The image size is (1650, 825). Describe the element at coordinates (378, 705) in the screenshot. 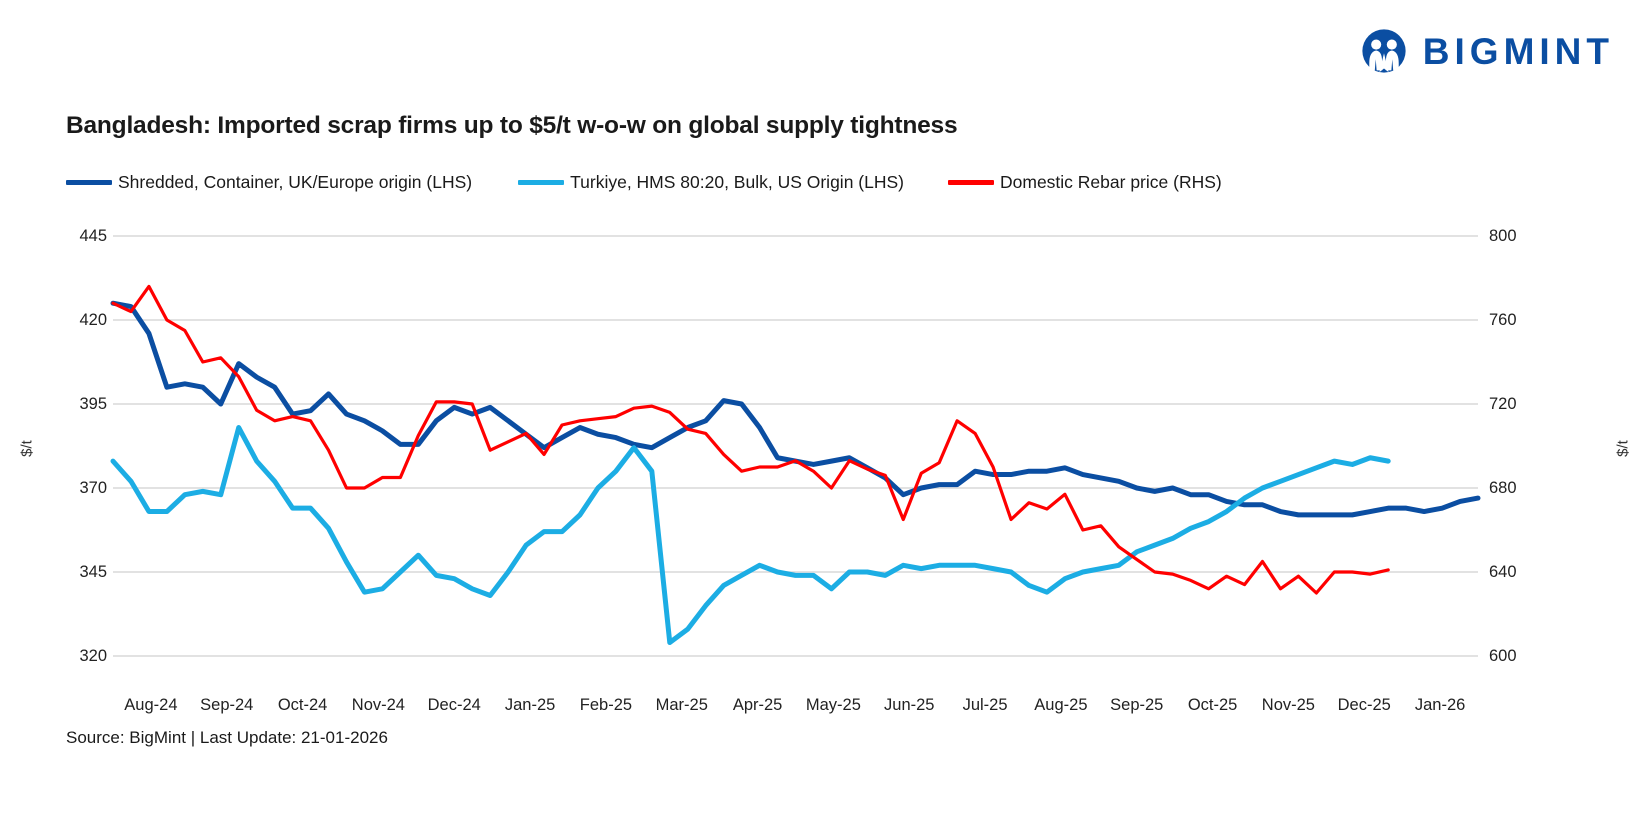

I see `x-axis-tick-3: Nov-24` at that location.